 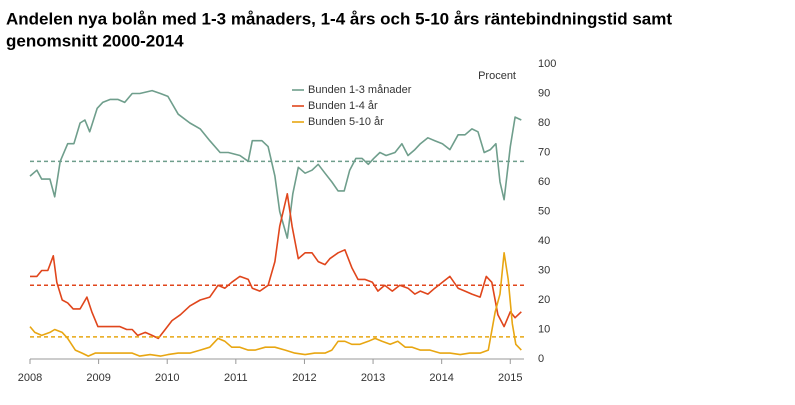 I want to click on x-tick-label: 2011, so click(x=236, y=378).